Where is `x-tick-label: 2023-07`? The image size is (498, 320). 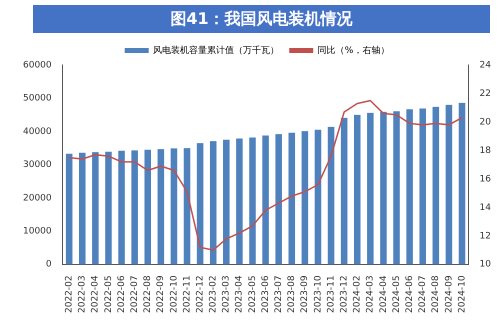
x-tick-label: 2023-07 is located at coordinates (279, 294).